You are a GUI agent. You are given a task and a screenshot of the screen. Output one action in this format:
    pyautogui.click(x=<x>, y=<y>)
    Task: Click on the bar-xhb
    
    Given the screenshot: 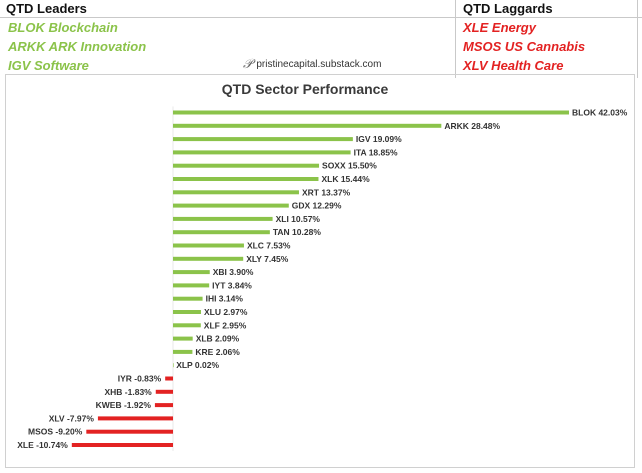 What is the action you would take?
    pyautogui.click(x=164, y=391)
    